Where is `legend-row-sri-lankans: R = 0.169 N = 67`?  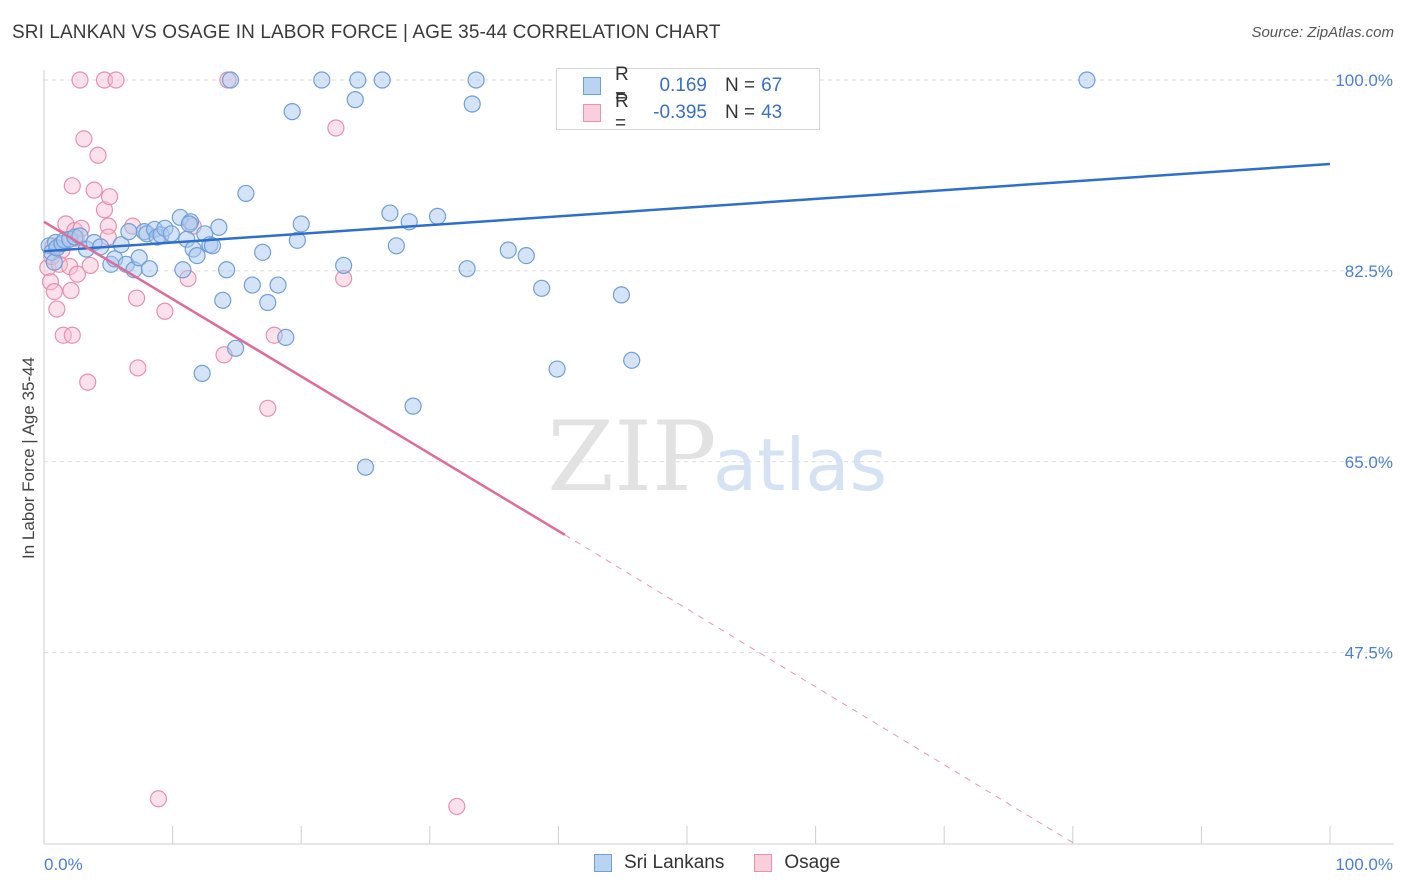 legend-row-sri-lankans: R = 0.169 N = 67 is located at coordinates (683, 85).